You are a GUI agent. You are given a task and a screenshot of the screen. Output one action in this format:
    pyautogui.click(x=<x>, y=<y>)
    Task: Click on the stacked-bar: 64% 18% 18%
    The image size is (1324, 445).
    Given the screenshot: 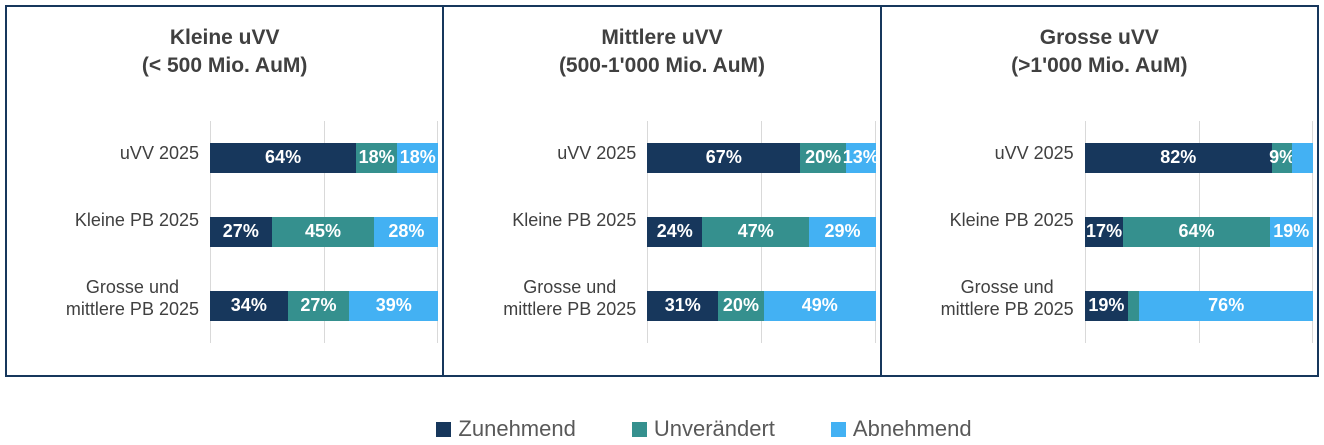 What is the action you would take?
    pyautogui.click(x=324, y=157)
    